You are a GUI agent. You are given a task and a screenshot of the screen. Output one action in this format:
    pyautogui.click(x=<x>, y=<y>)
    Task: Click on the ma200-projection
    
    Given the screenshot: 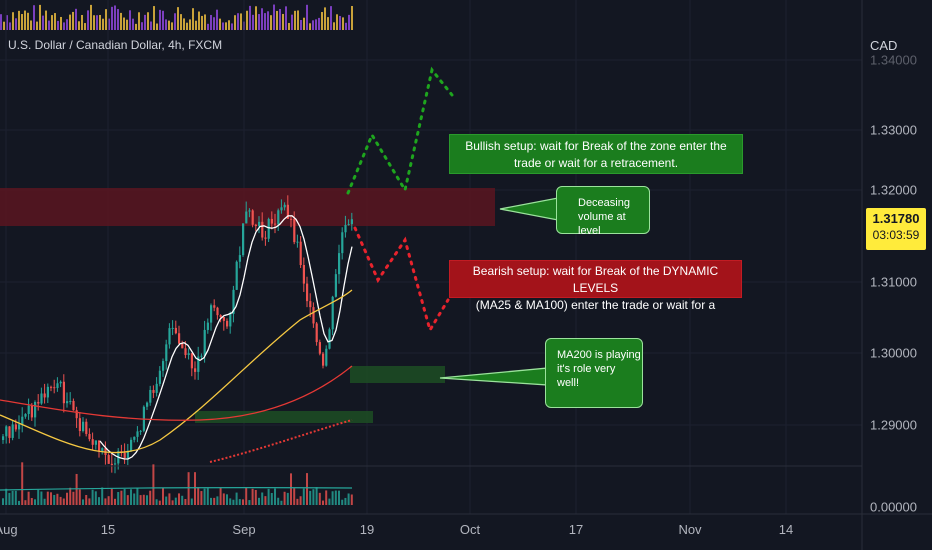 What is the action you would take?
    pyautogui.click(x=281, y=441)
    